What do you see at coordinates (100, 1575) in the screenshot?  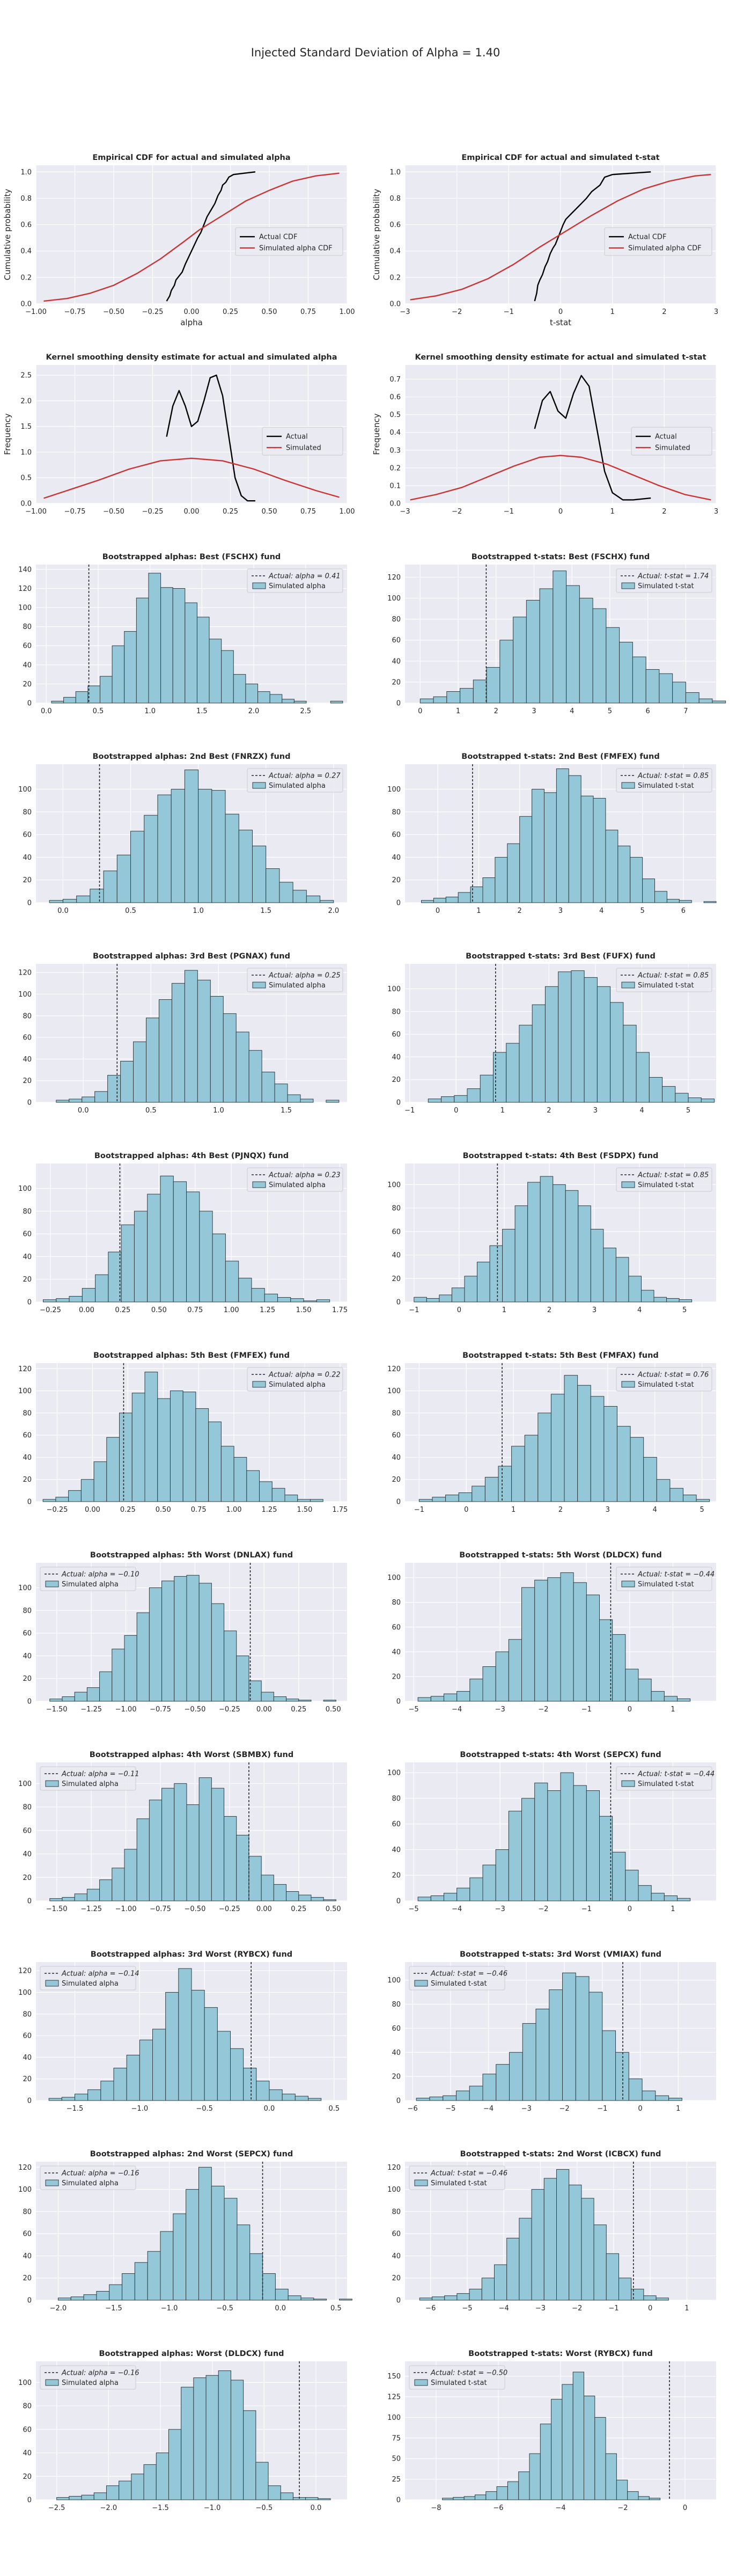 I see `legend-entry-actual: Actual: alpha = −0.10` at bounding box center [100, 1575].